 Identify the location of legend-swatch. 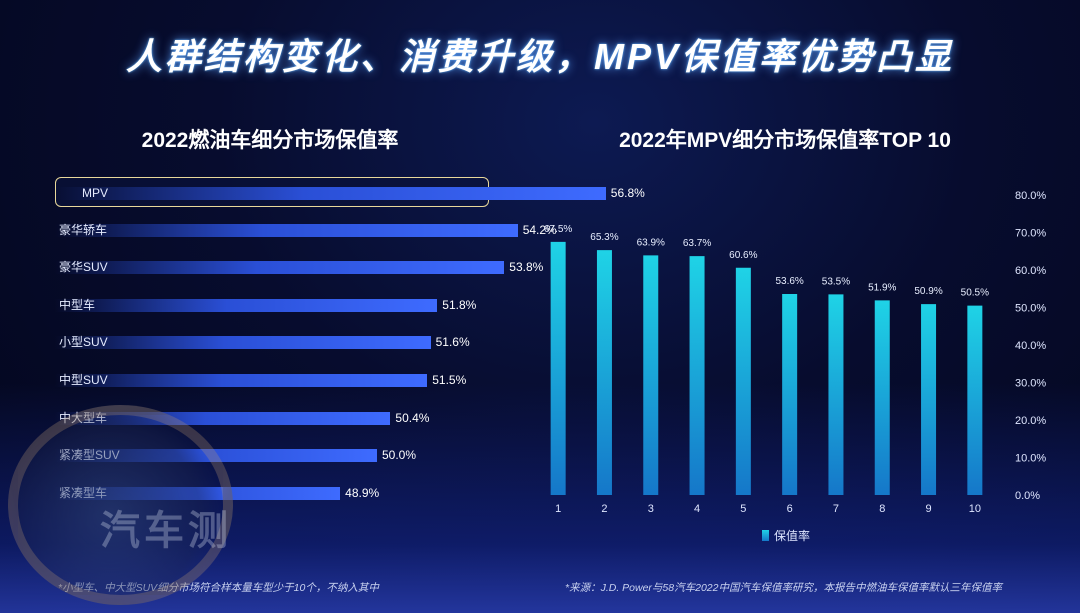
(765, 535).